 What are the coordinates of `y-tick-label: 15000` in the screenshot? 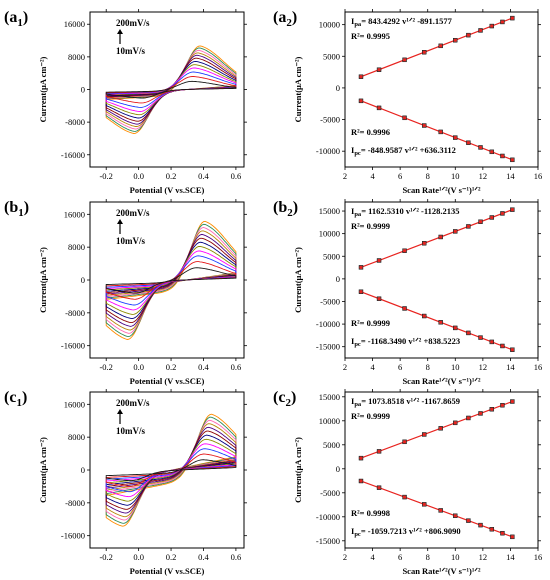 It's located at (329, 397).